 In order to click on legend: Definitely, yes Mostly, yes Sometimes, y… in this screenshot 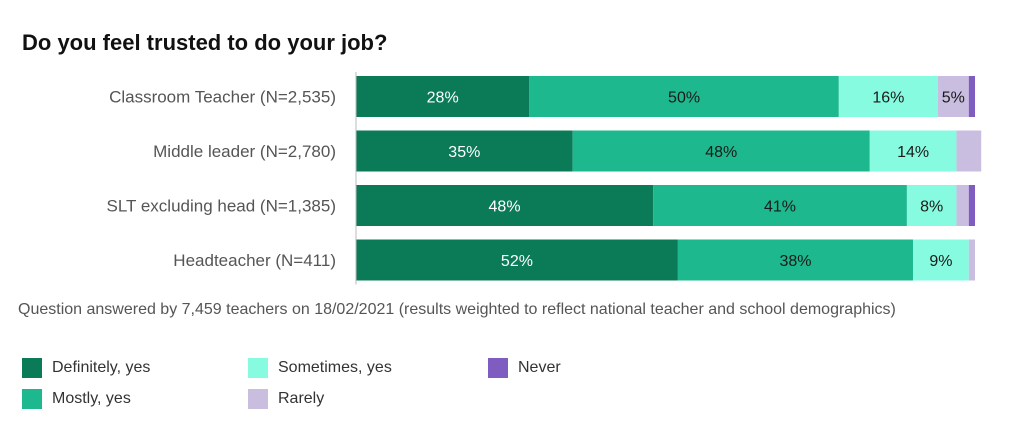, I will do `click(322, 388)`.